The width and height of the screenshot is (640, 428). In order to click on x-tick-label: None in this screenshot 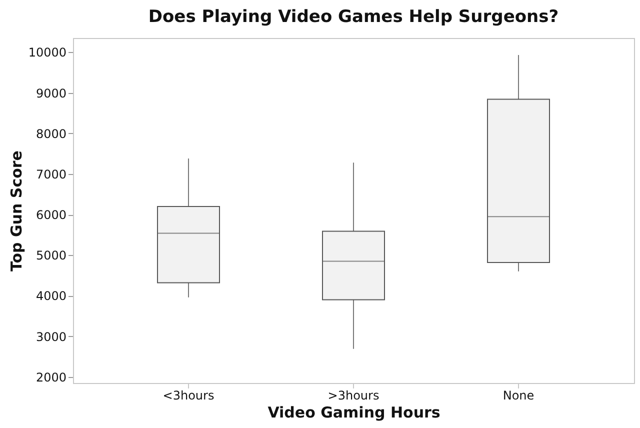, I will do `click(518, 395)`.